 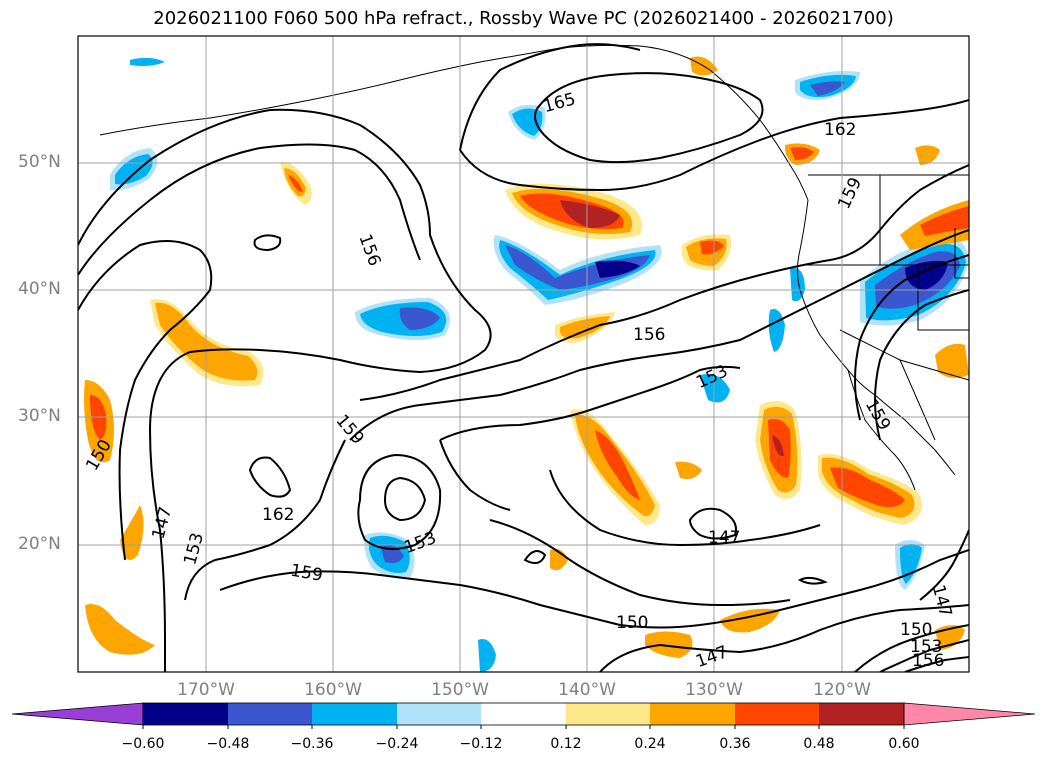 What do you see at coordinates (566, 744) in the screenshot?
I see `colorbar-tick-label: 0.12` at bounding box center [566, 744].